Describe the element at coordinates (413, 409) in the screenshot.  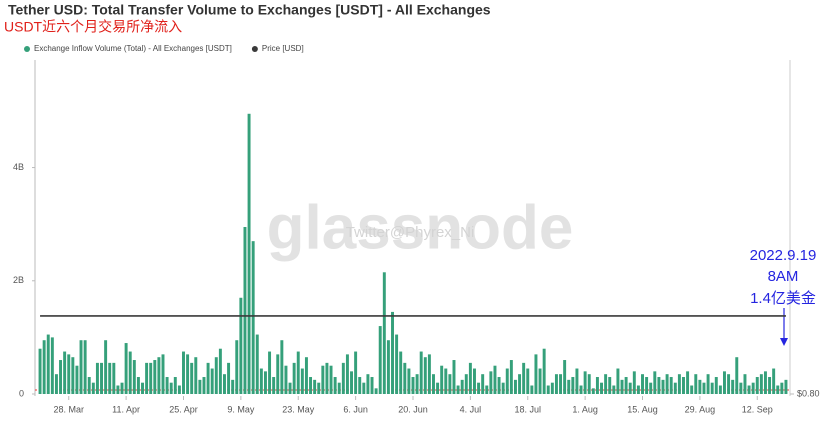
I see `x-tick-label: 20. Jun` at that location.